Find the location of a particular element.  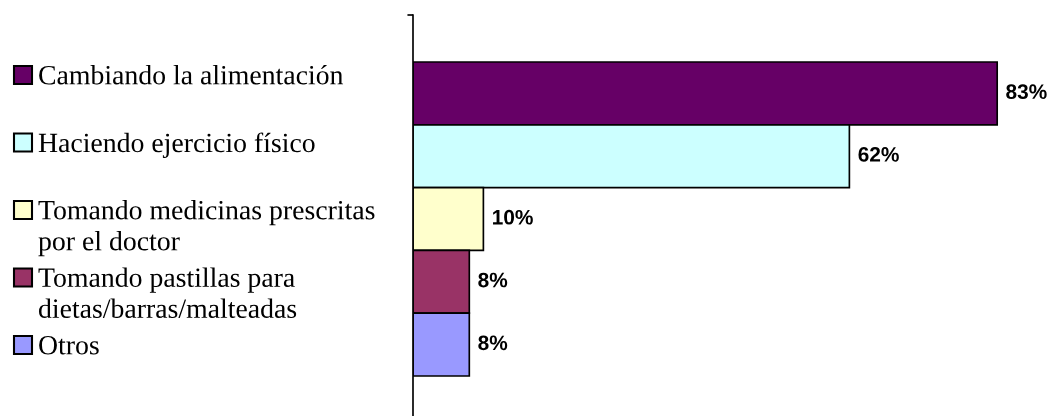

y-tick-label: Cambiando la alimentación is located at coordinates (191, 74).